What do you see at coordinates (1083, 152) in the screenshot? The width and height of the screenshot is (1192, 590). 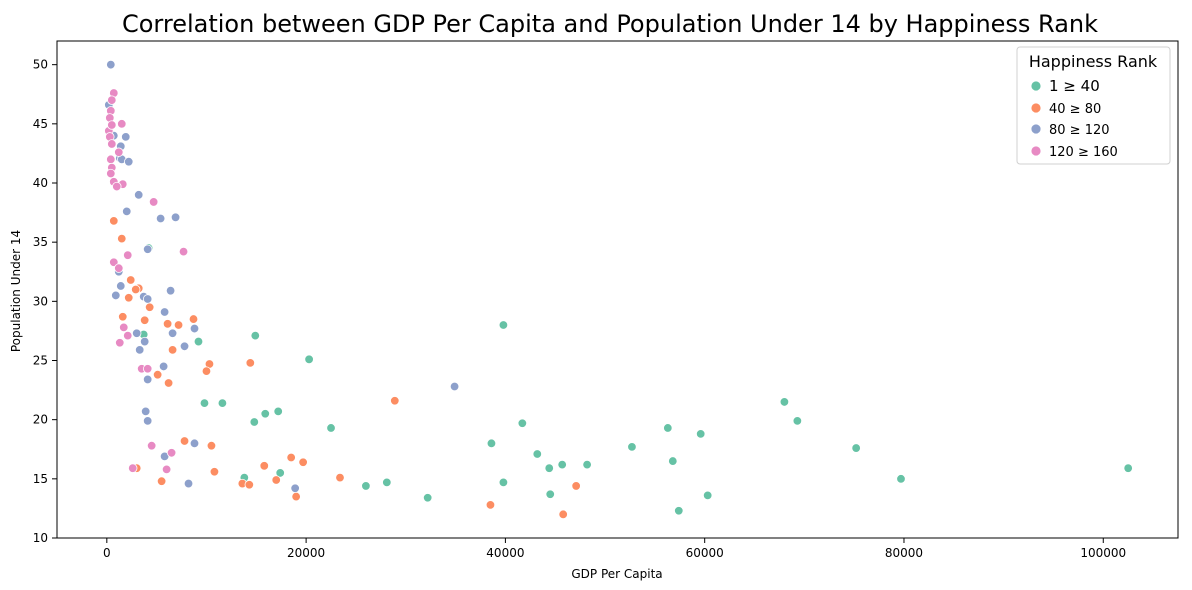 I see `legend-label-4: 120 ≥ 160` at bounding box center [1083, 152].